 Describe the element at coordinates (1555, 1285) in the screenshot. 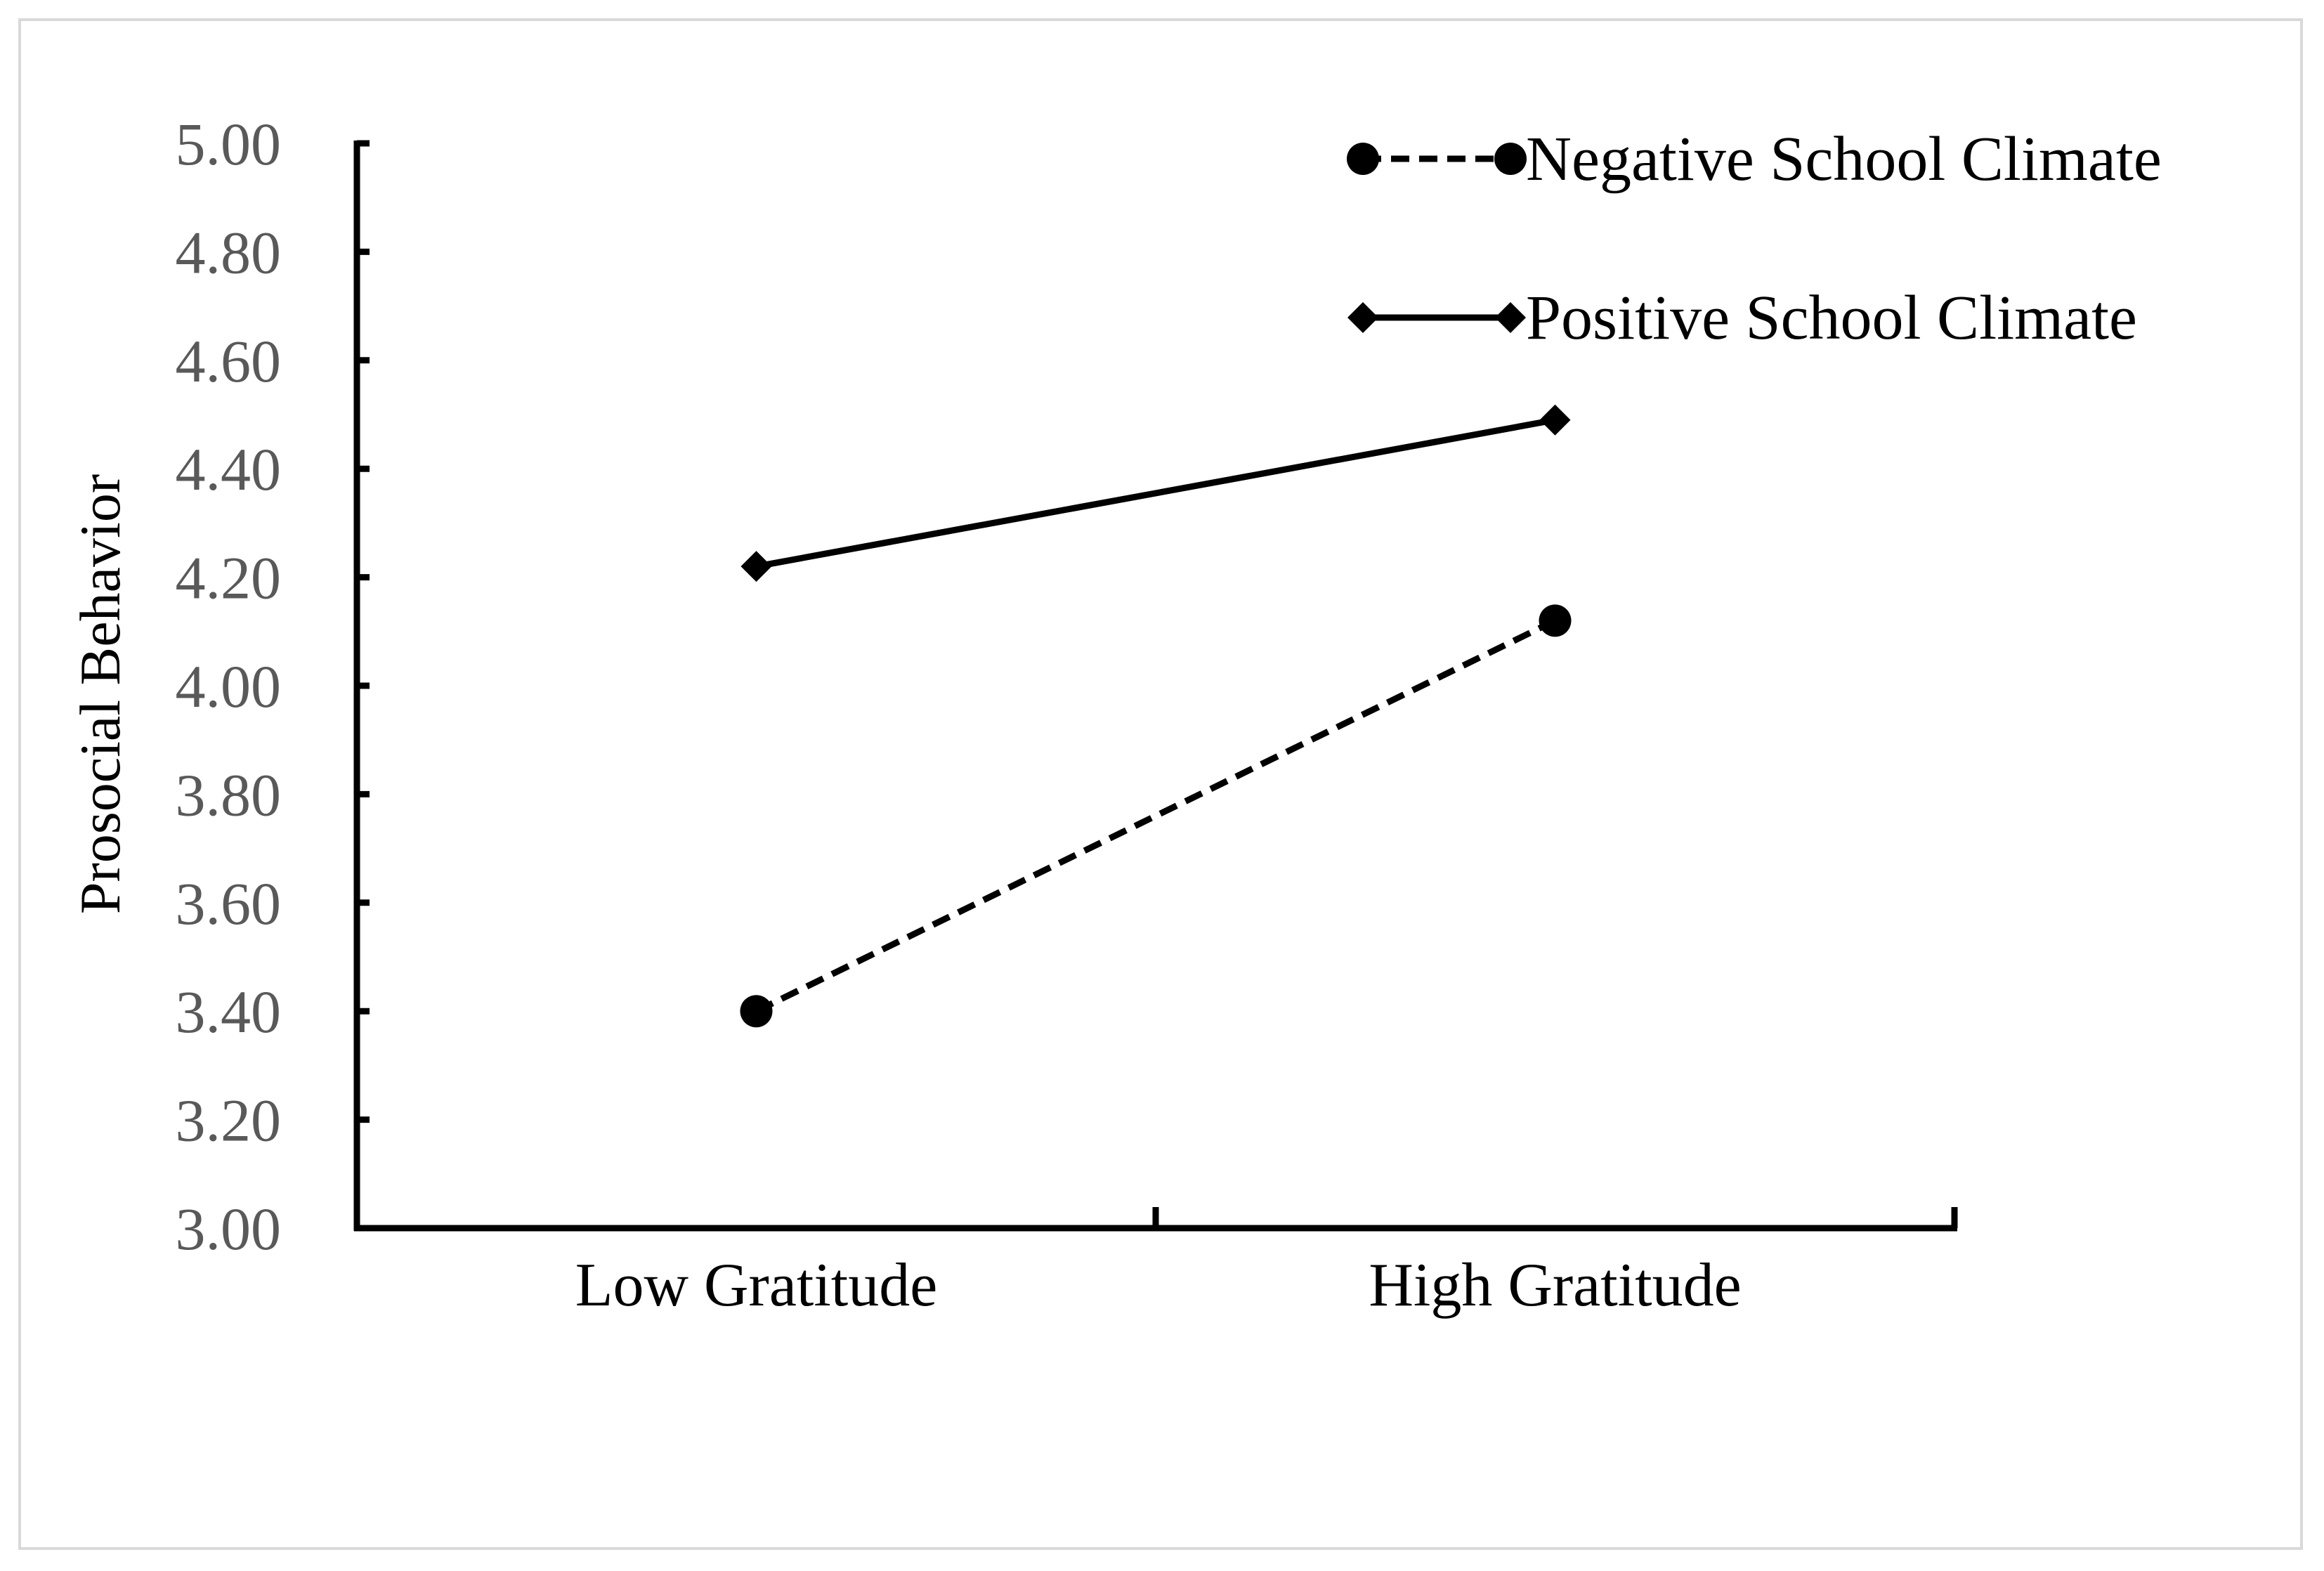

I see `x-category-label: High Gratitude` at that location.